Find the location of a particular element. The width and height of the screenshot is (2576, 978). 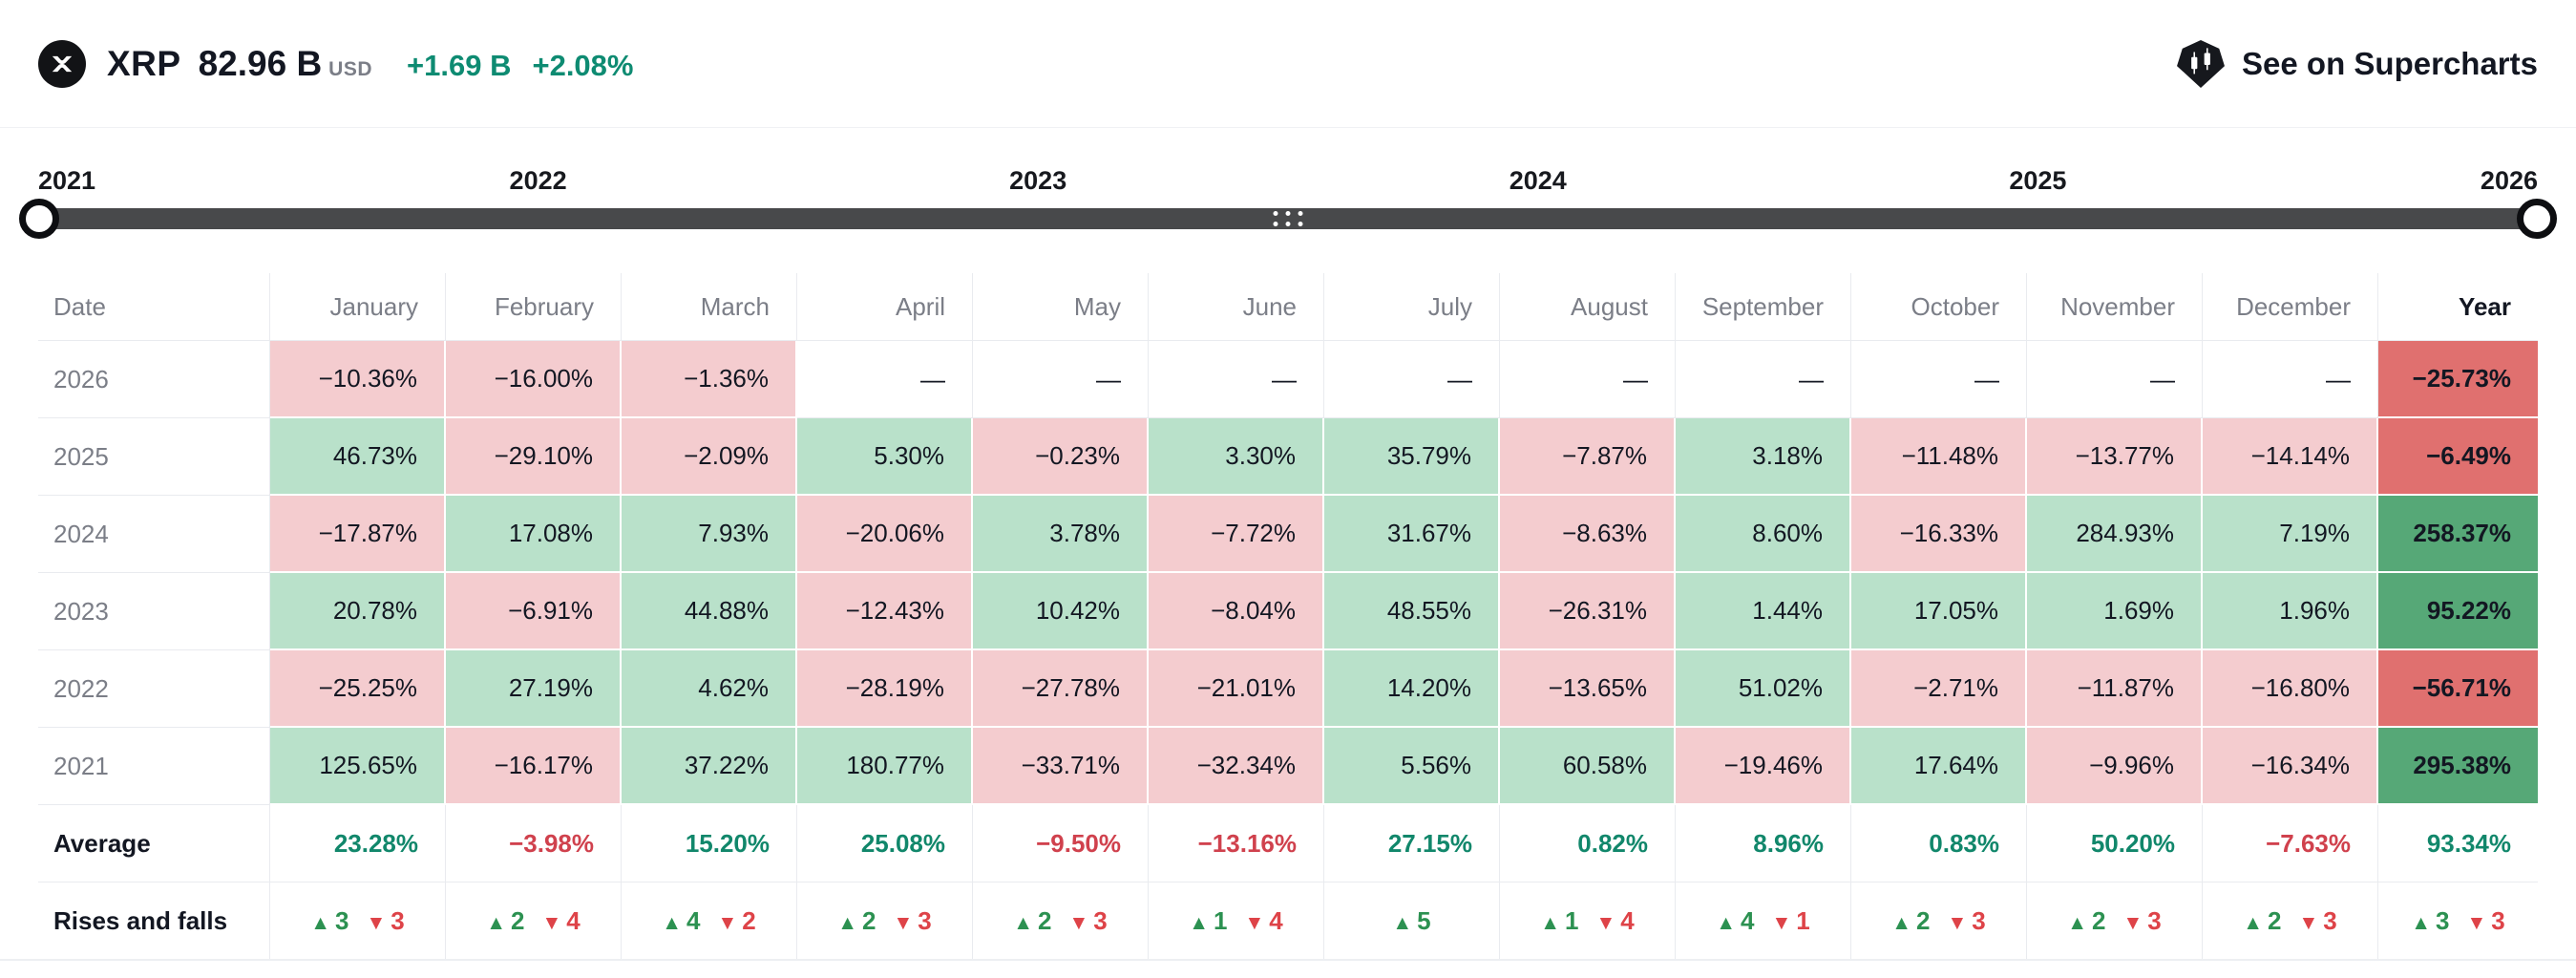

month-return-cell: −16.00% is located at coordinates (534, 380).